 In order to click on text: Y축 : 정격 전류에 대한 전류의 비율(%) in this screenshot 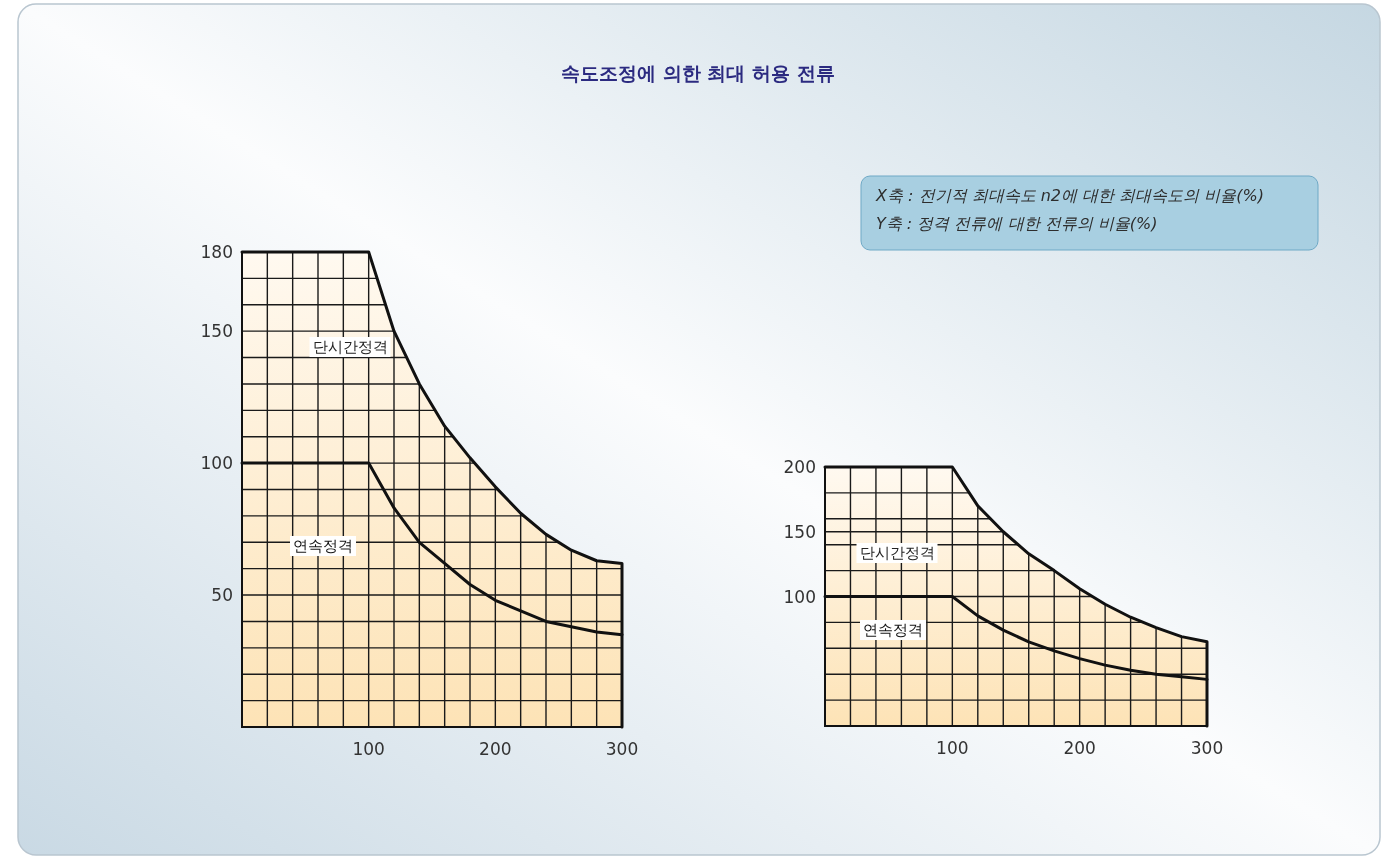, I will do `click(1017, 223)`.